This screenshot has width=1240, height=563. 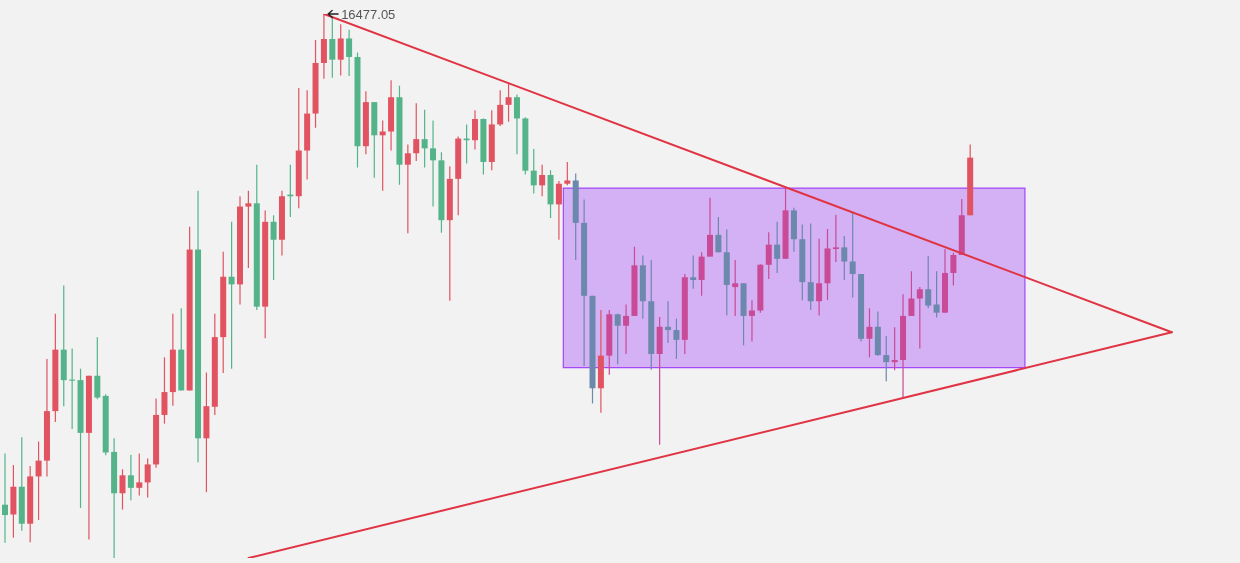 I want to click on annotation: 16477.05, so click(x=368, y=14).